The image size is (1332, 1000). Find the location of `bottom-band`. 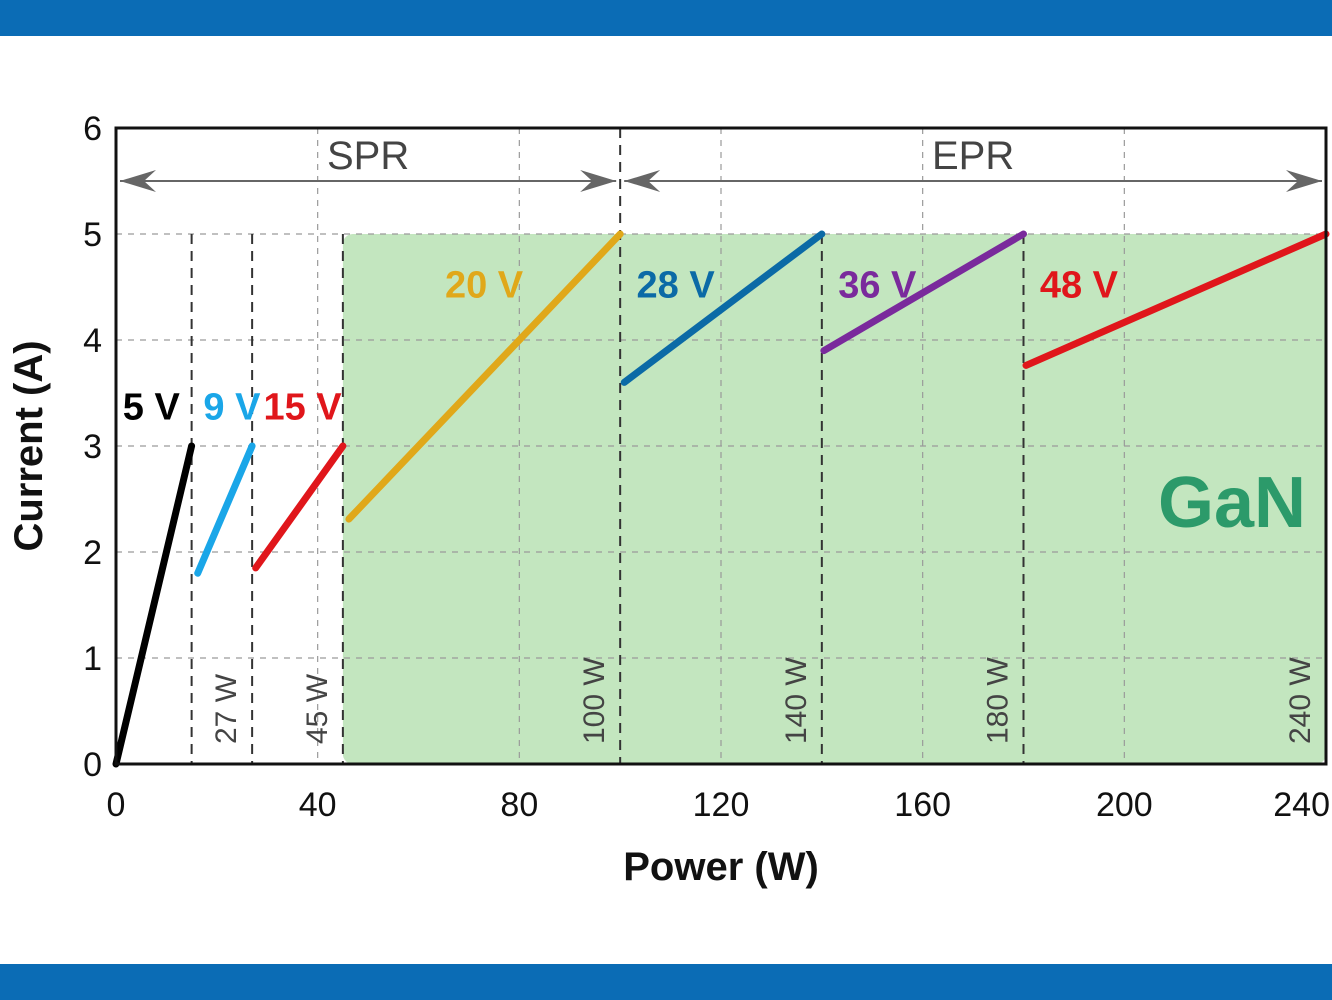

bottom-band is located at coordinates (666, 982).